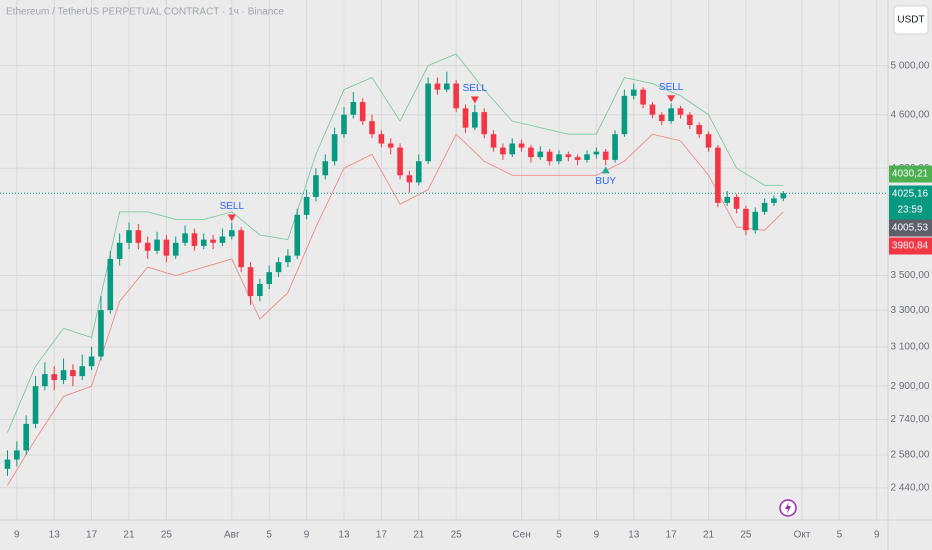 This screenshot has height=550, width=932. I want to click on y-tick-label: 2 740,00, so click(910, 419).